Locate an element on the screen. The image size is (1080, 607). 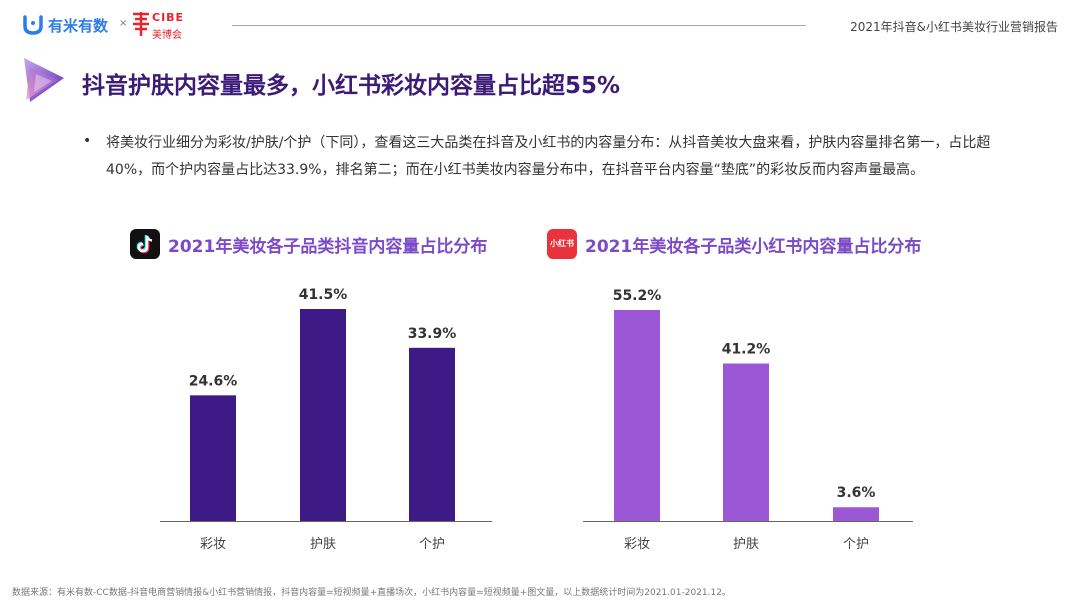
xiaohongshu-category-label-3: 个护 is located at coordinates (856, 544).